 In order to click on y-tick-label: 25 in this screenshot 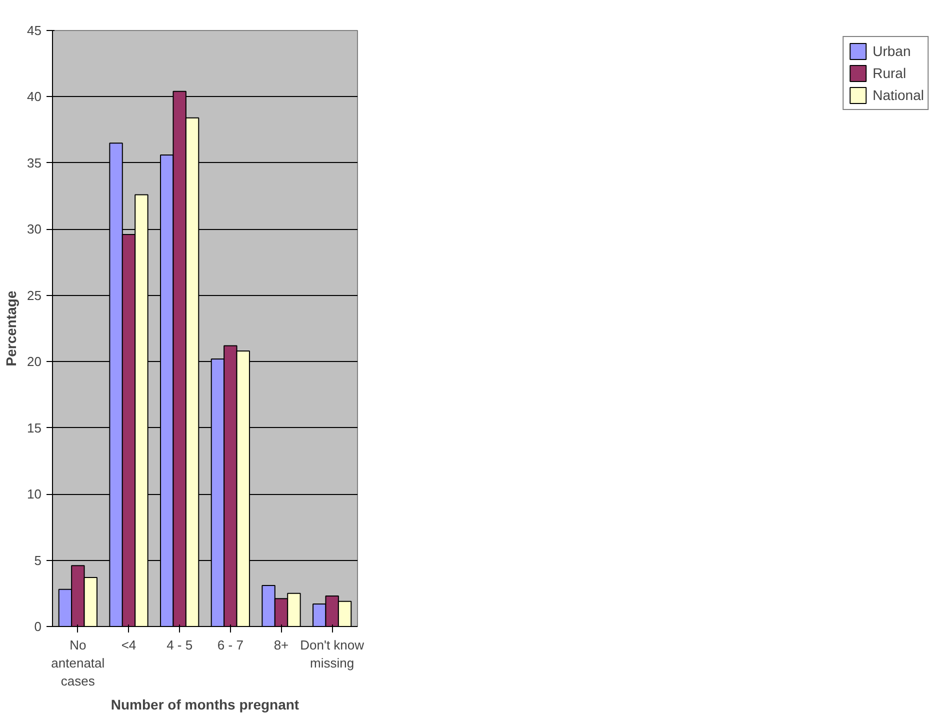, I will do `click(34, 295)`.